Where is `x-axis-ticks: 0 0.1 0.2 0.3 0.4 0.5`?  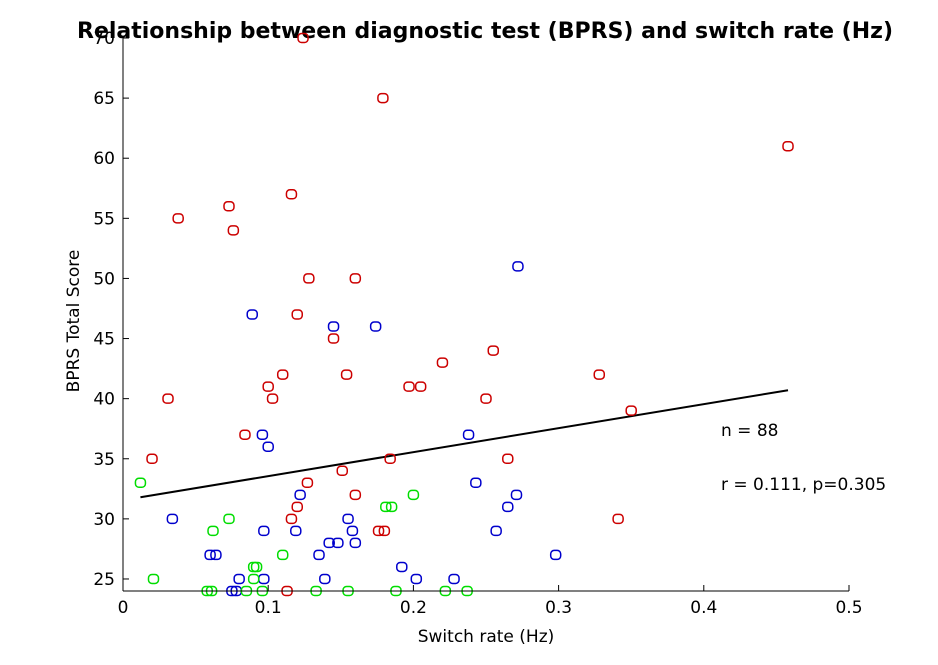 x-axis-ticks: 0 0.1 0.2 0.3 0.4 0.5 is located at coordinates (490, 601).